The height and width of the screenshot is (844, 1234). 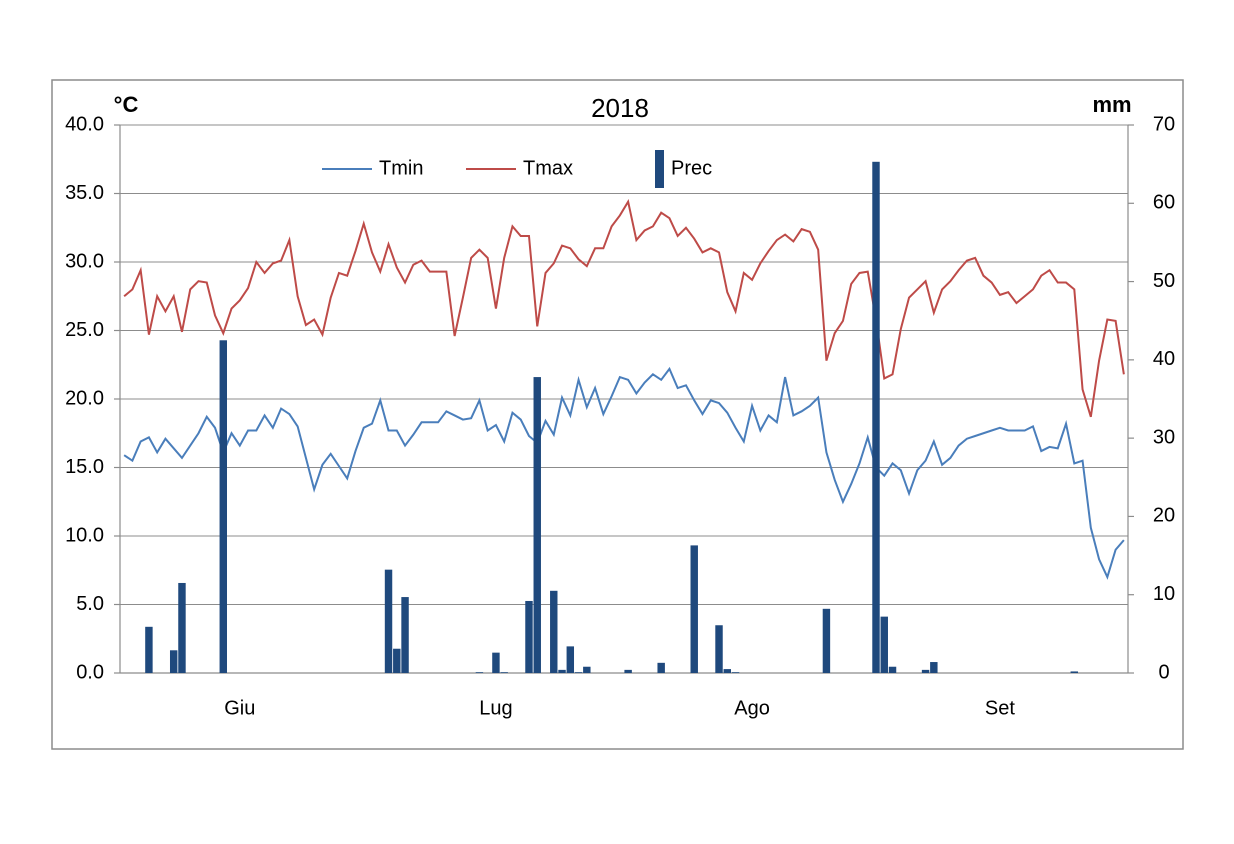 What do you see at coordinates (620, 108) in the screenshot?
I see `chart-title: 2018` at bounding box center [620, 108].